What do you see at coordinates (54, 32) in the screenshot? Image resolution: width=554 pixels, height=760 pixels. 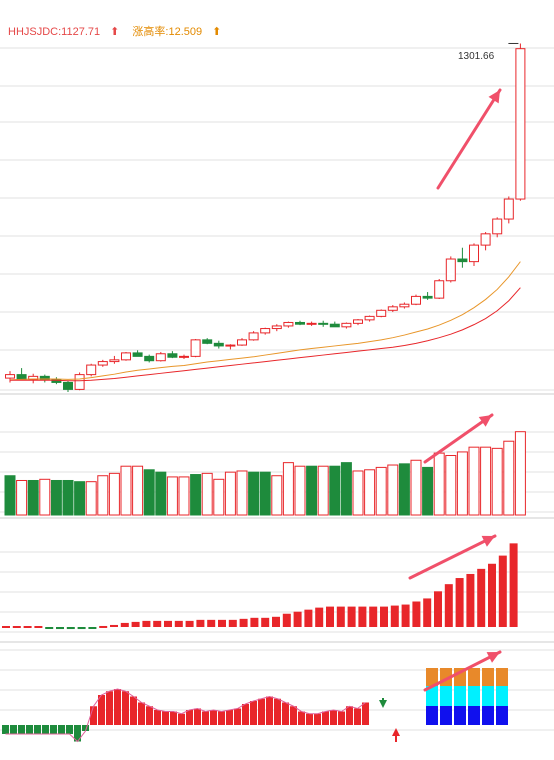 I see `legend-hhjsjdc: HHJSJDC:1127.71` at bounding box center [54, 32].